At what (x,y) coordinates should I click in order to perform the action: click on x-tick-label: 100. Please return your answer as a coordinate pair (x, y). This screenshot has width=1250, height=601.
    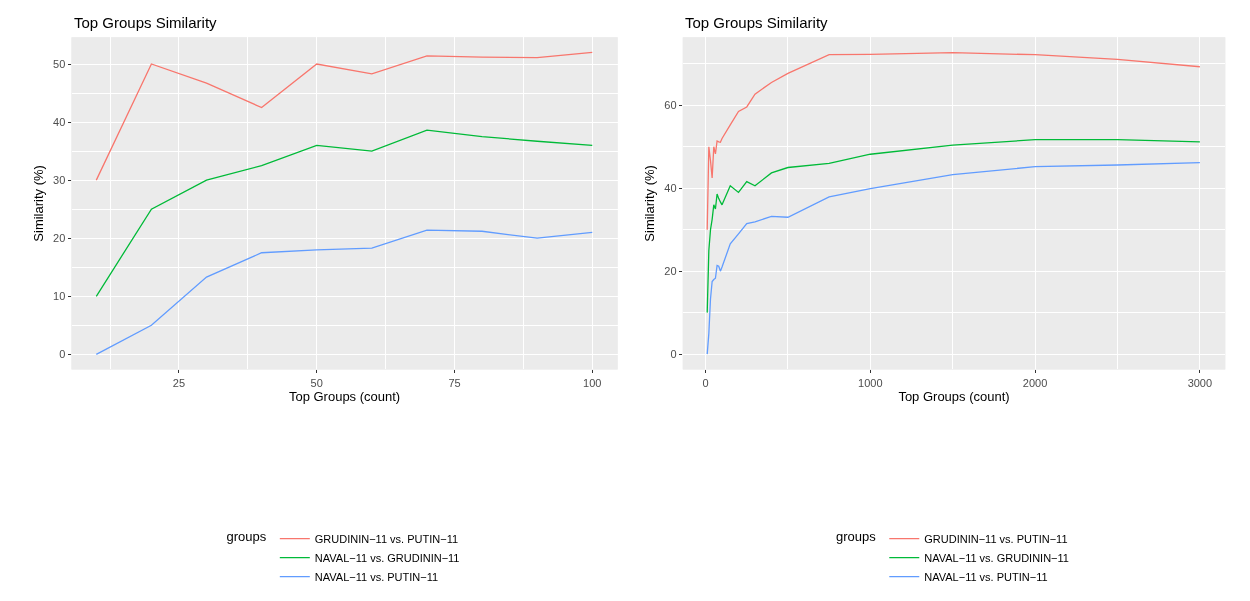
    Looking at the image, I should click on (592, 382).